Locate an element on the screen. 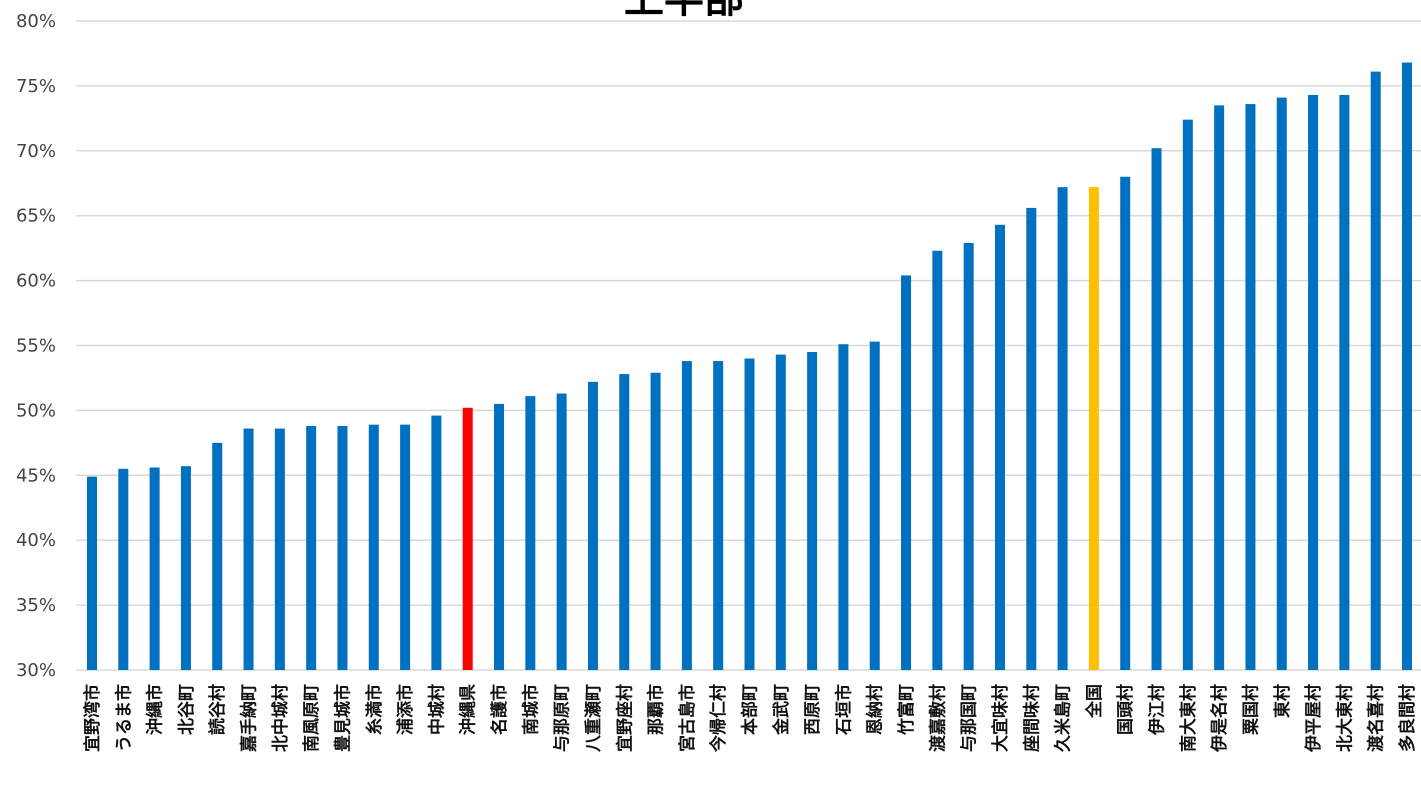  y-axis-ticks: 30% 35% 40% 45% 50% 55% 60% 65% 70% 75% 80% is located at coordinates (36, 346).